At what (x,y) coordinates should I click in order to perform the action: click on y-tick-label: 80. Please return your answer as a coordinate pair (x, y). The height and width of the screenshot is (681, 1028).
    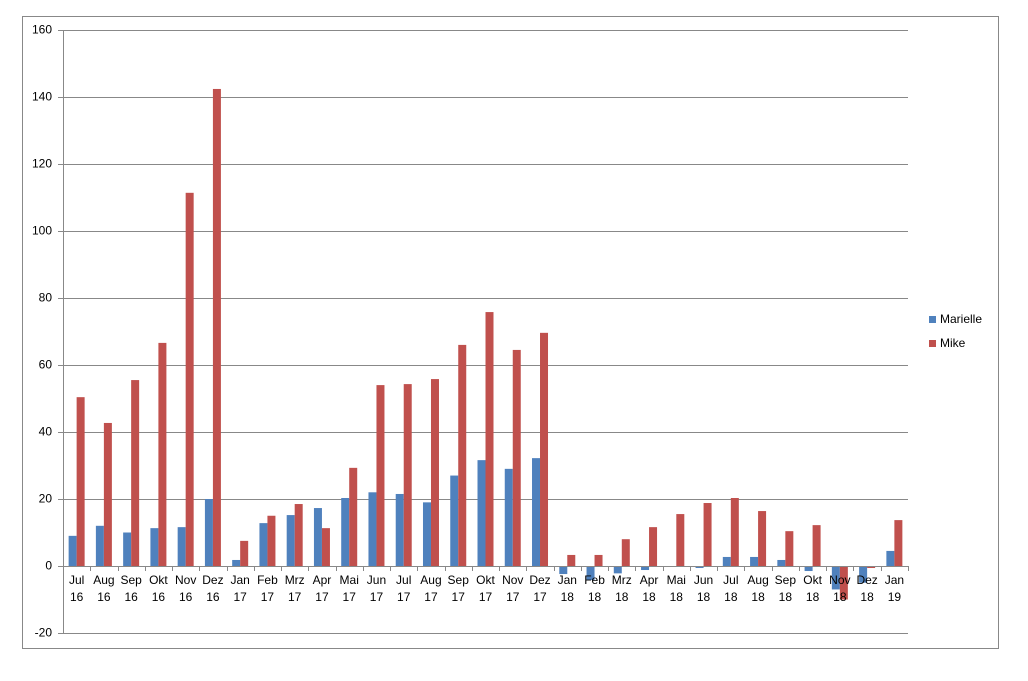
    Looking at the image, I should click on (46, 298).